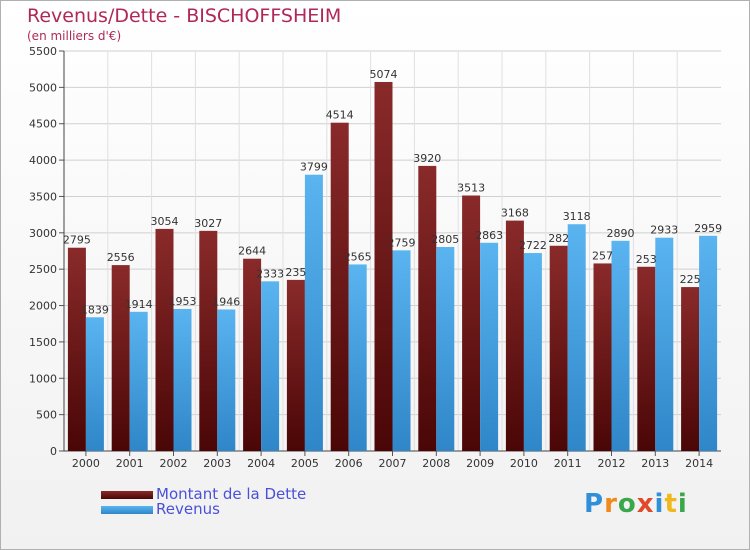  Describe the element at coordinates (43, 196) in the screenshot. I see `y-tick-label: 3500` at that location.